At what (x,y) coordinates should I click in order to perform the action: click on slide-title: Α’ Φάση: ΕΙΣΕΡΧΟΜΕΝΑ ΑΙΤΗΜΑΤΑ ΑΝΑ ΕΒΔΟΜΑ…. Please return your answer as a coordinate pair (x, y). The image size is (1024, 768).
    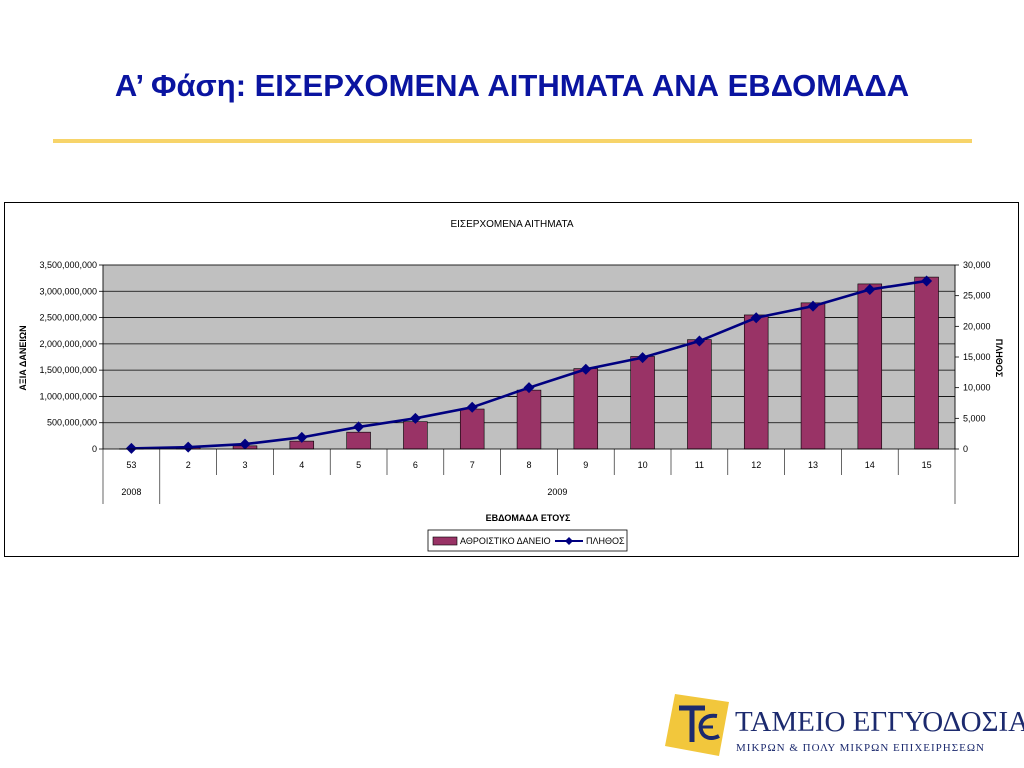
    Looking at the image, I should click on (512, 85).